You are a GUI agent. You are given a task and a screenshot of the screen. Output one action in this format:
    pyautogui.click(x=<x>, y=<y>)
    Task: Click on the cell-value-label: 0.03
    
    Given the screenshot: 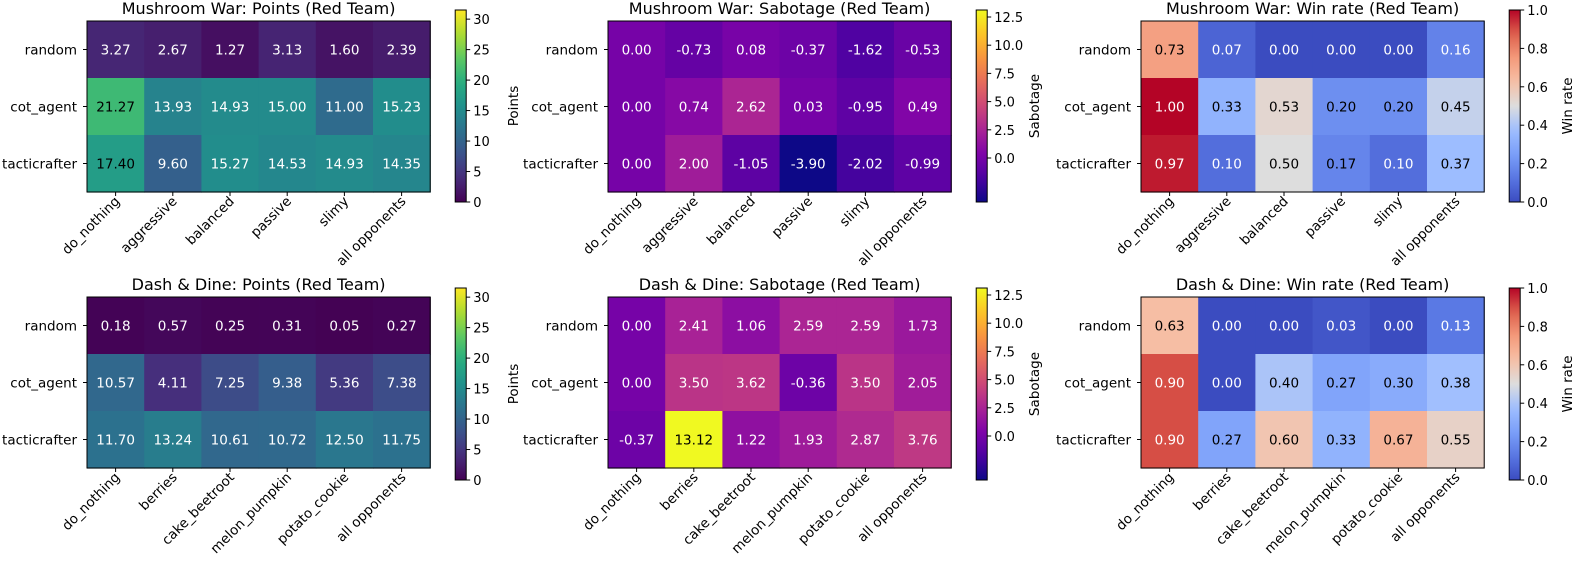 What is the action you would take?
    pyautogui.click(x=808, y=108)
    